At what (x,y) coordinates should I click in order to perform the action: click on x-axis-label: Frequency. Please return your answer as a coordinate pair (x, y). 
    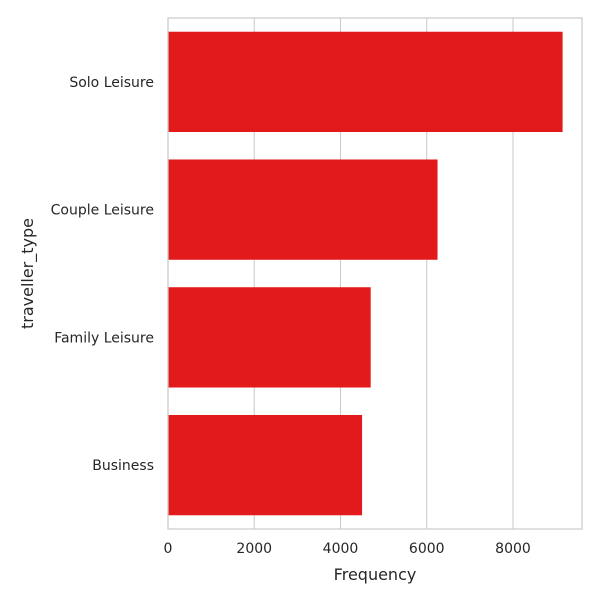
    Looking at the image, I should click on (375, 574).